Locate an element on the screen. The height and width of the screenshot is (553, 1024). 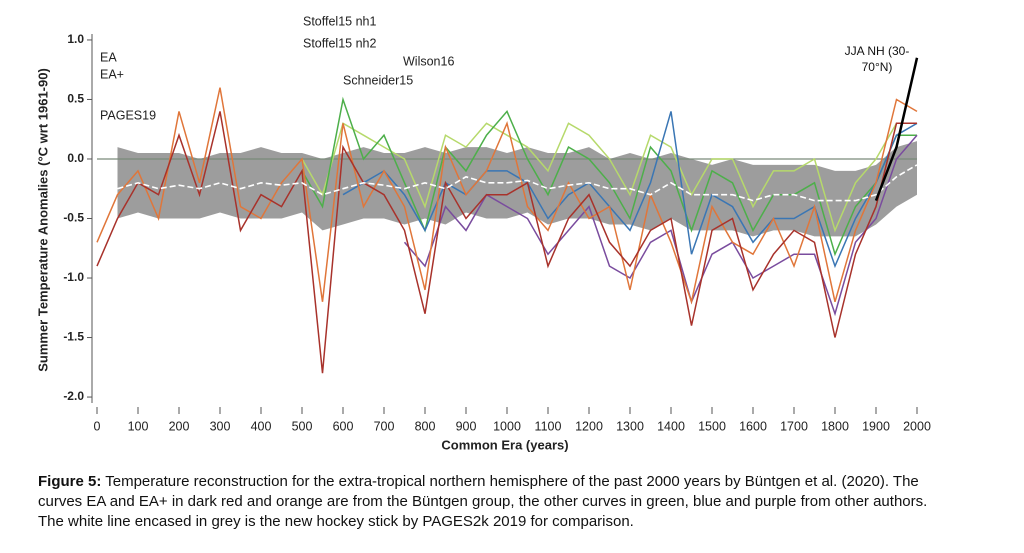
series-label: EA is located at coordinates (108, 57).